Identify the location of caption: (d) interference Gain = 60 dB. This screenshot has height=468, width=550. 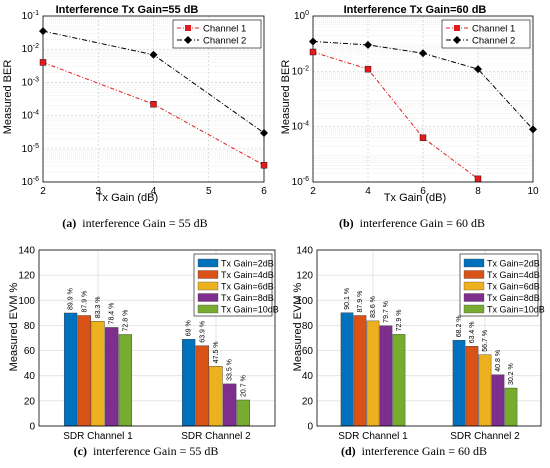
(414, 451).